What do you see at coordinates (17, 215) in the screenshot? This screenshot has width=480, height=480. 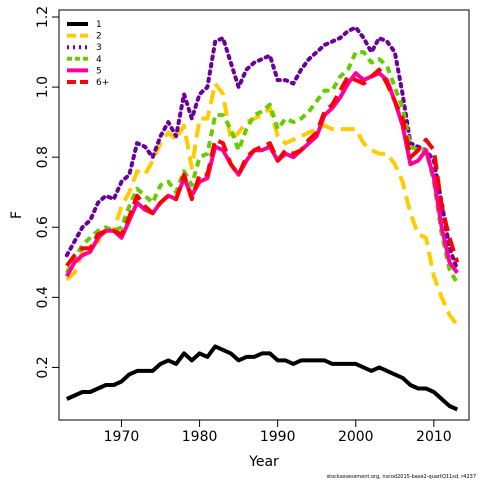 I see `y-axis-title: F` at bounding box center [17, 215].